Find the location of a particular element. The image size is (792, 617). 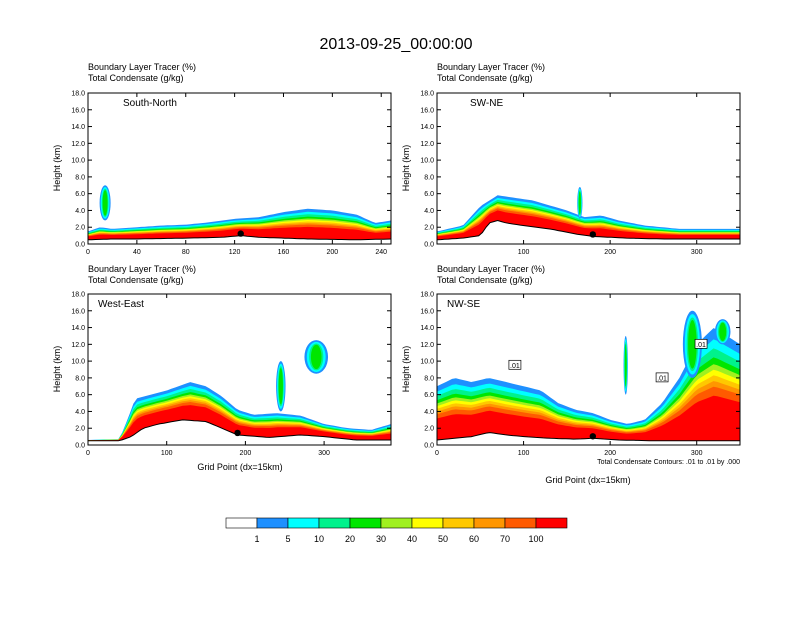

xtick-label: 80 is located at coordinates (186, 252).